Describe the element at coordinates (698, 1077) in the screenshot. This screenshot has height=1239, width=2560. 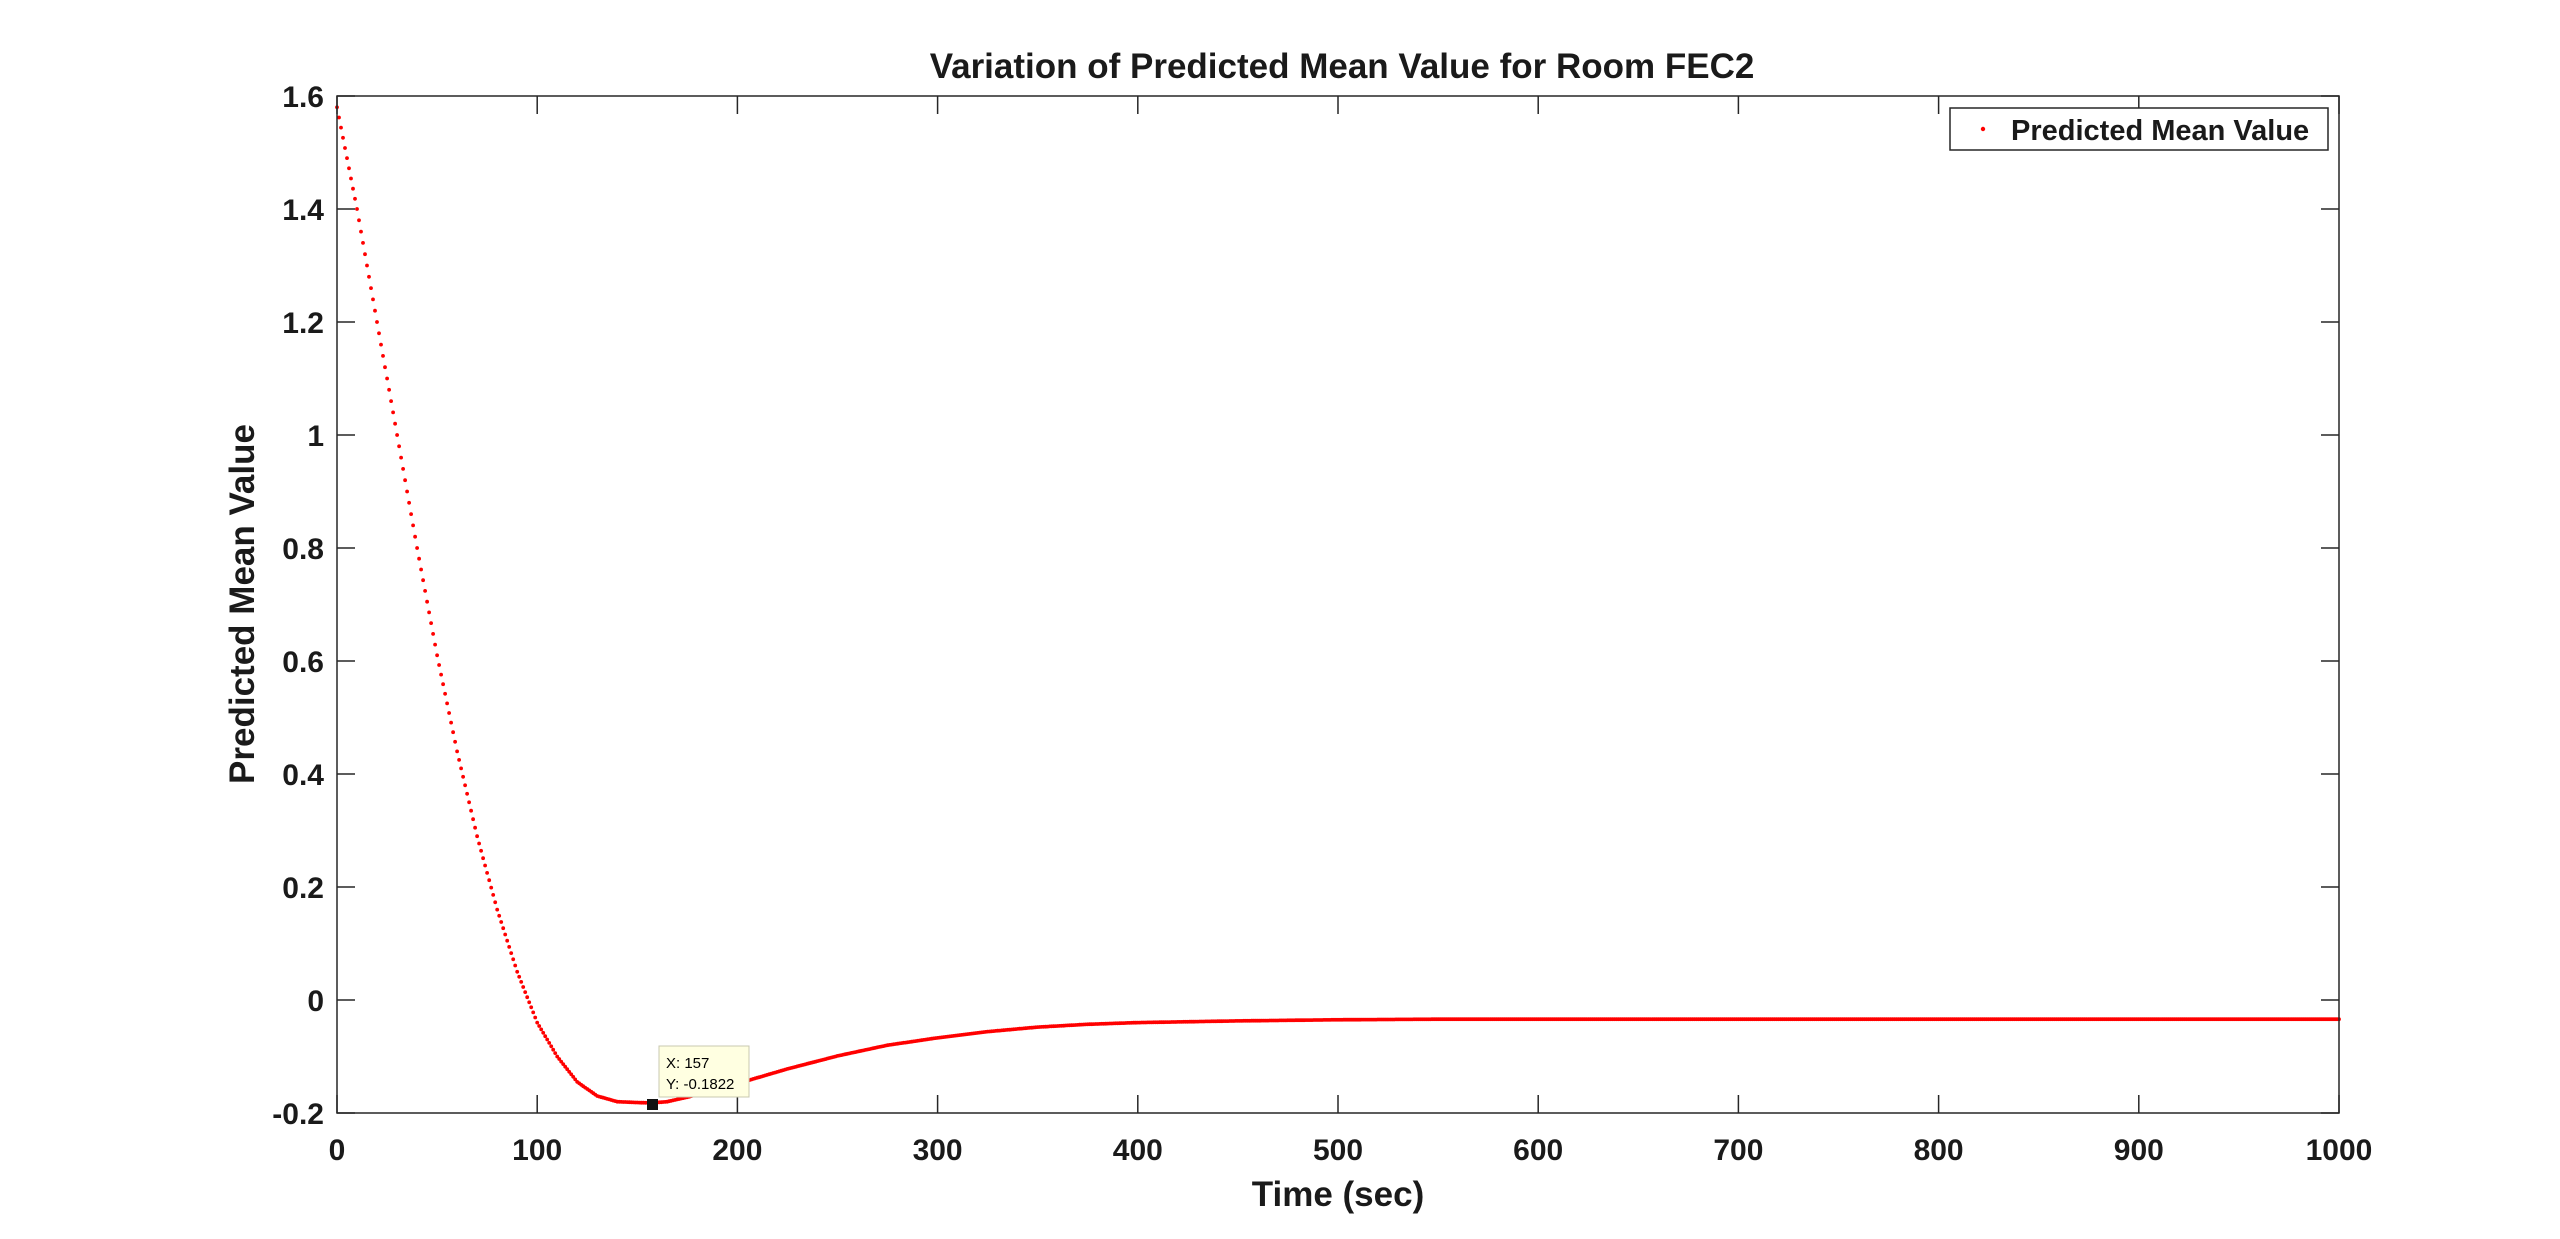
I see `datatip: X: 157 Y: -0.1822` at that location.